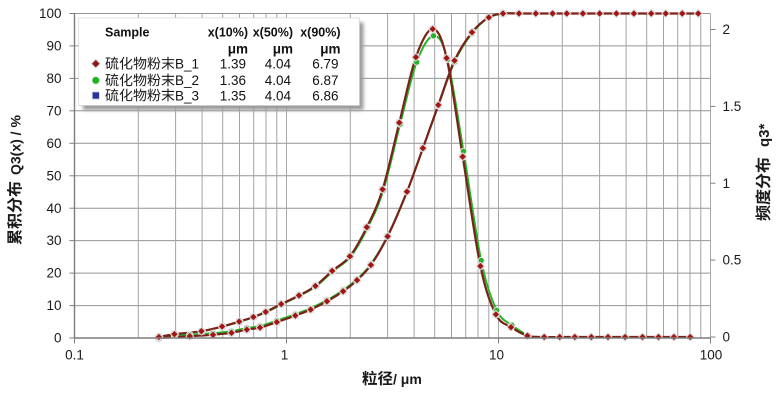 This screenshot has width=780, height=409. I want to click on svg-text: x(90%), so click(320, 33).